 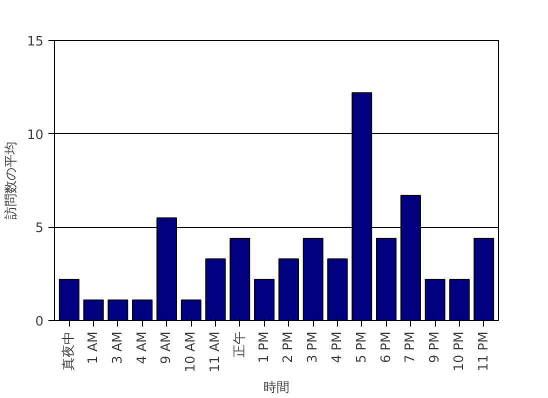 What do you see at coordinates (277, 388) in the screenshot?
I see `x-axis-title: 時間` at bounding box center [277, 388].